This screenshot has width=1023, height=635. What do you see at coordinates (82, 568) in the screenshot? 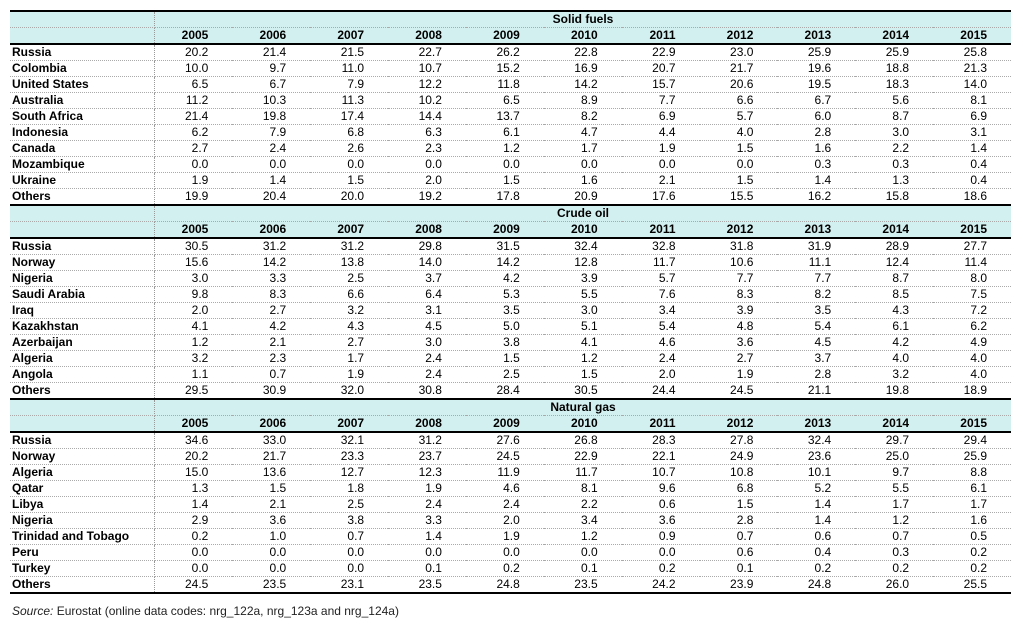
I see `country-label: Turkey` at bounding box center [82, 568].